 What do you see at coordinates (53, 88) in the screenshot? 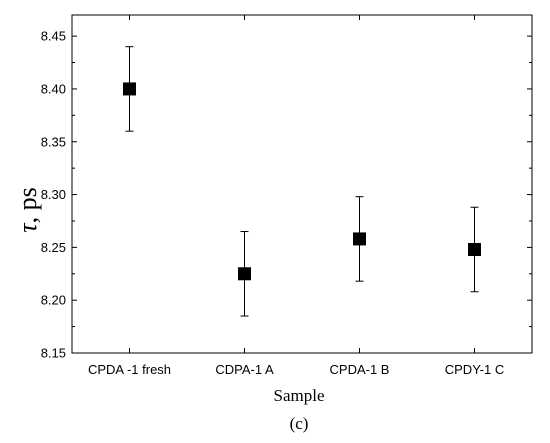
I see `y-tick-label: 8.40` at bounding box center [53, 88].